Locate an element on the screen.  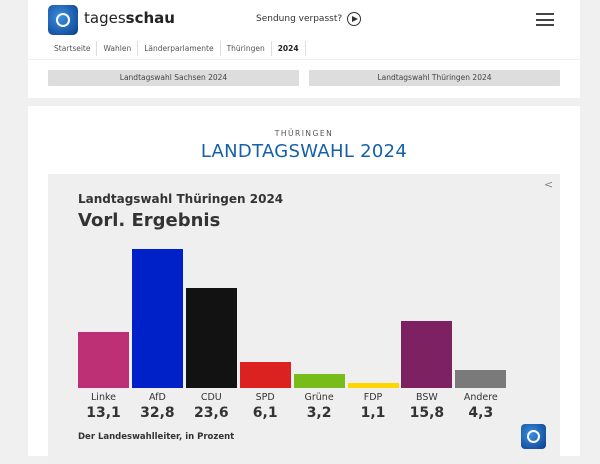
section-title: LANDTAGSWAHL 2024 is located at coordinates (304, 151).